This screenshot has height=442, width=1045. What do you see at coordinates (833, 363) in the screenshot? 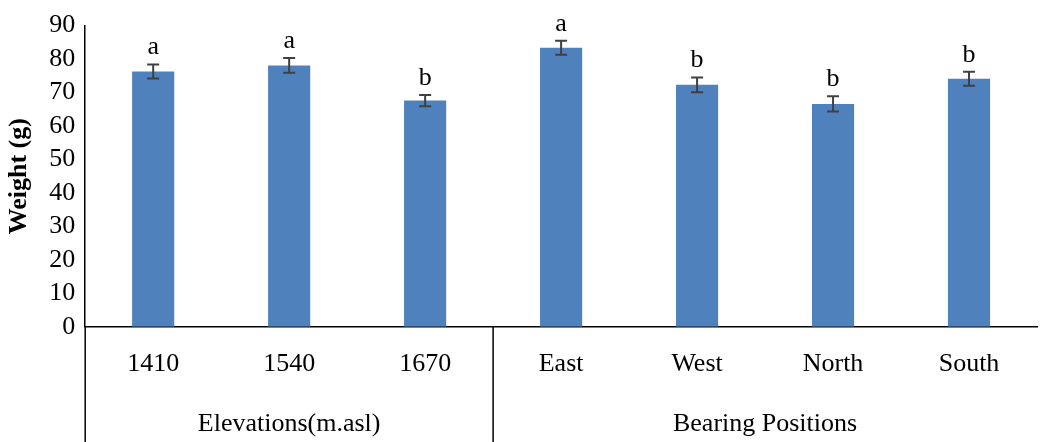
I see `x-tick-label: North` at bounding box center [833, 363].